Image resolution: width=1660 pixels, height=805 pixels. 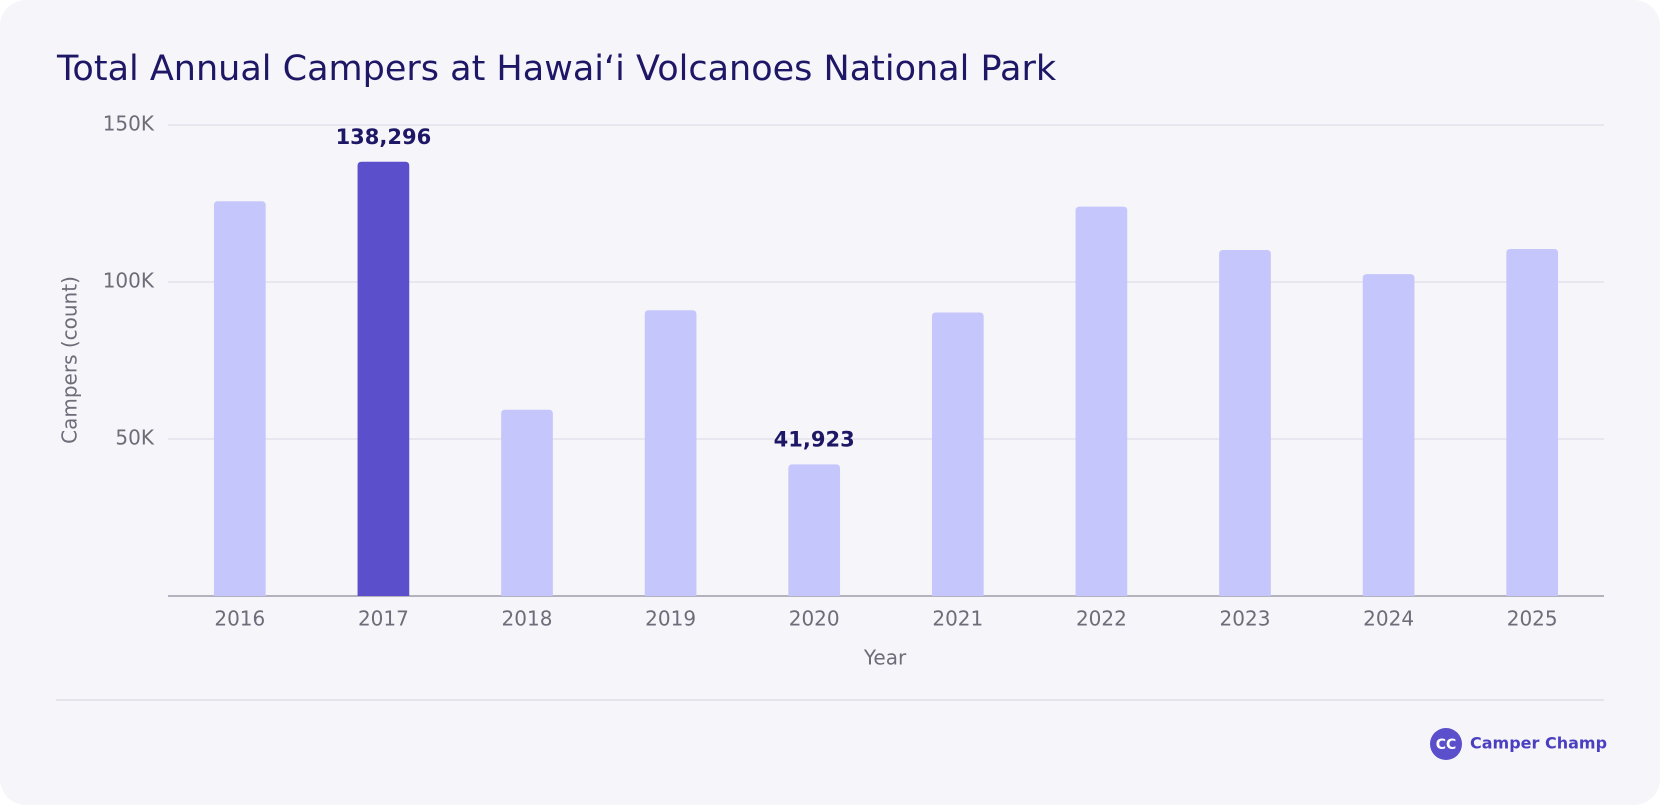 What do you see at coordinates (814, 439) in the screenshot?
I see `data-label: 41,923` at bounding box center [814, 439].